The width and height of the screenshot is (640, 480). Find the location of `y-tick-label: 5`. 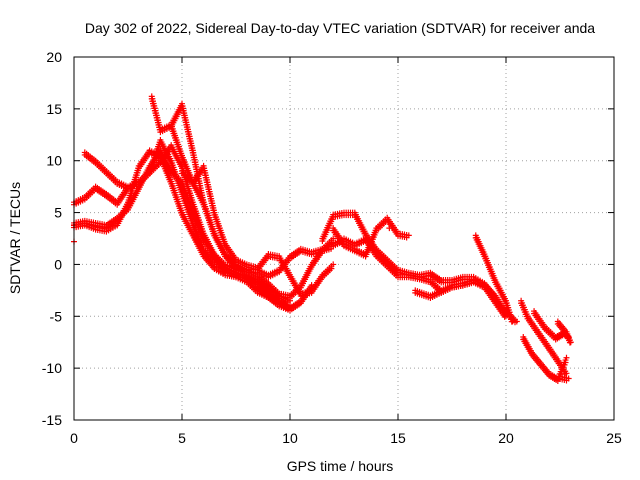

y-tick-label: 5 is located at coordinates (58, 213).